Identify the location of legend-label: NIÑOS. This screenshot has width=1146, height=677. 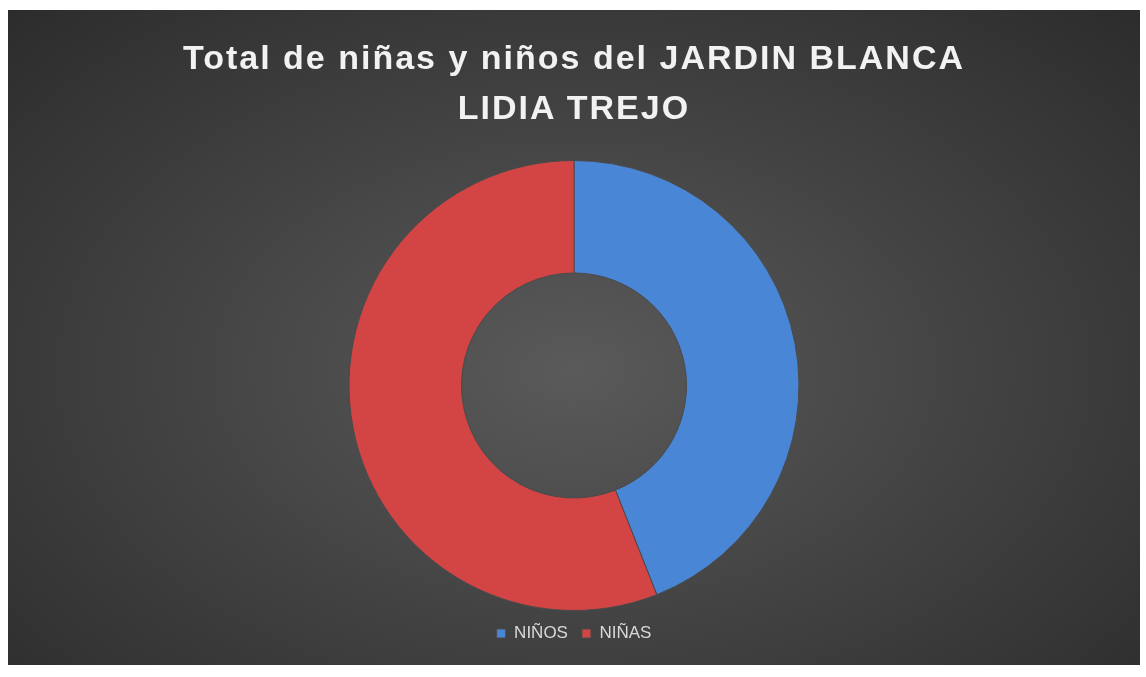
(541, 633).